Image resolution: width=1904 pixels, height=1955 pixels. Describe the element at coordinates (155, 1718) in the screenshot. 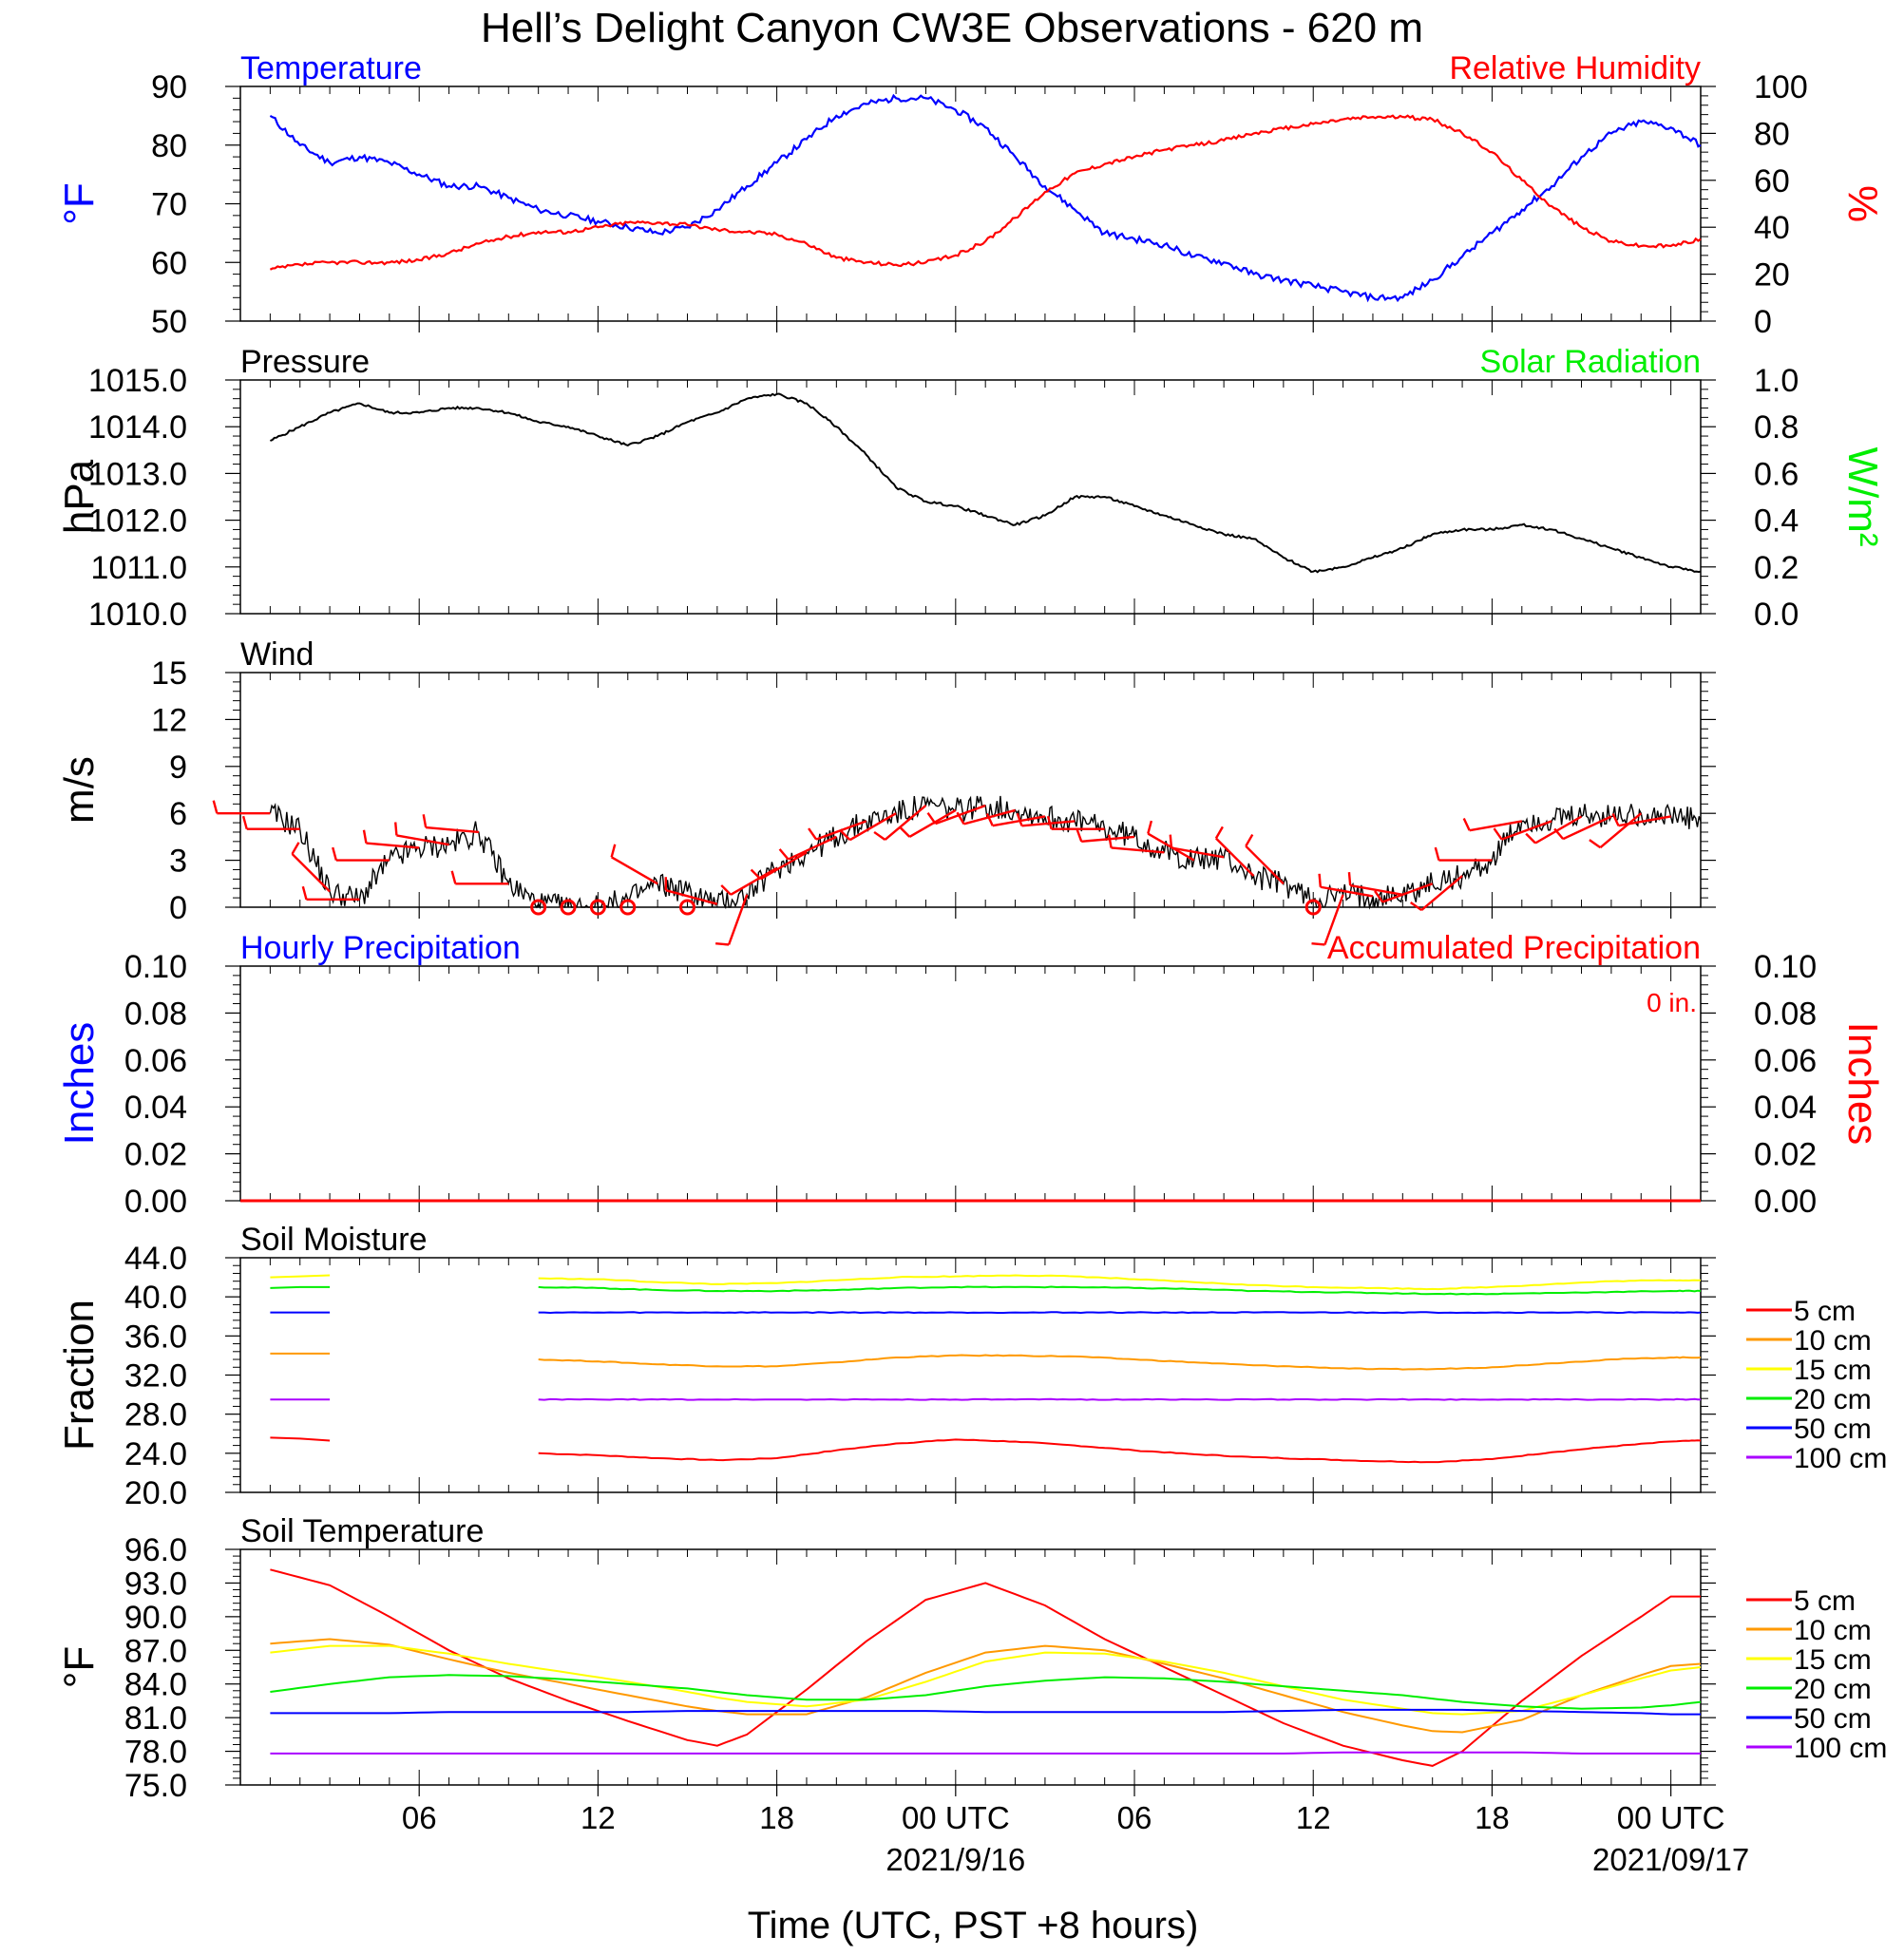

I see `y-left-tick-label: 81.0` at that location.